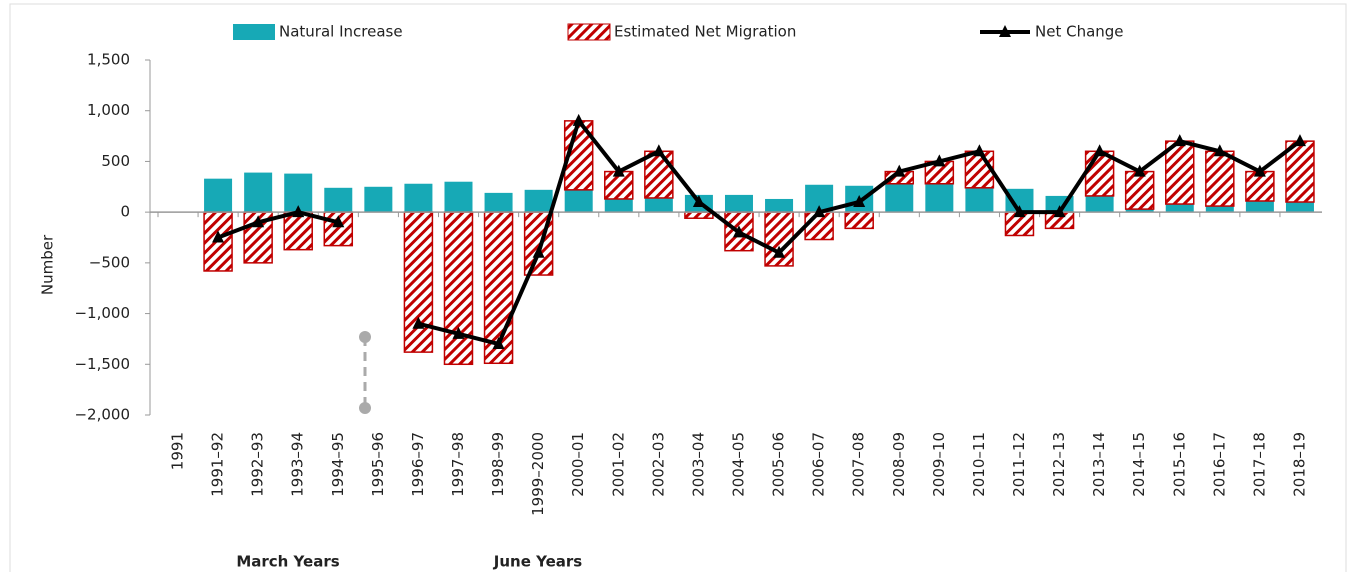 The image size is (1354, 572). Describe the element at coordinates (108, 60) in the screenshot. I see `y-tick-label: 1,500` at that location.